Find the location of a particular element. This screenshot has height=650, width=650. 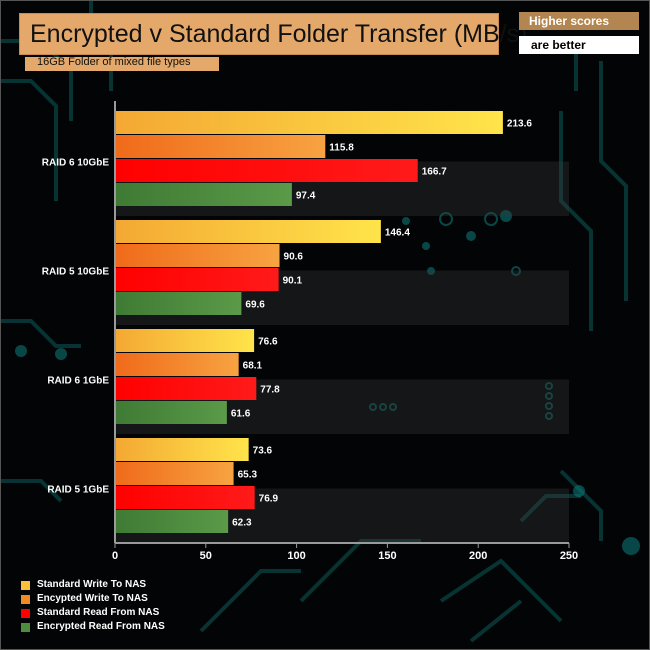

bar-value-label: 65.3 is located at coordinates (248, 475).